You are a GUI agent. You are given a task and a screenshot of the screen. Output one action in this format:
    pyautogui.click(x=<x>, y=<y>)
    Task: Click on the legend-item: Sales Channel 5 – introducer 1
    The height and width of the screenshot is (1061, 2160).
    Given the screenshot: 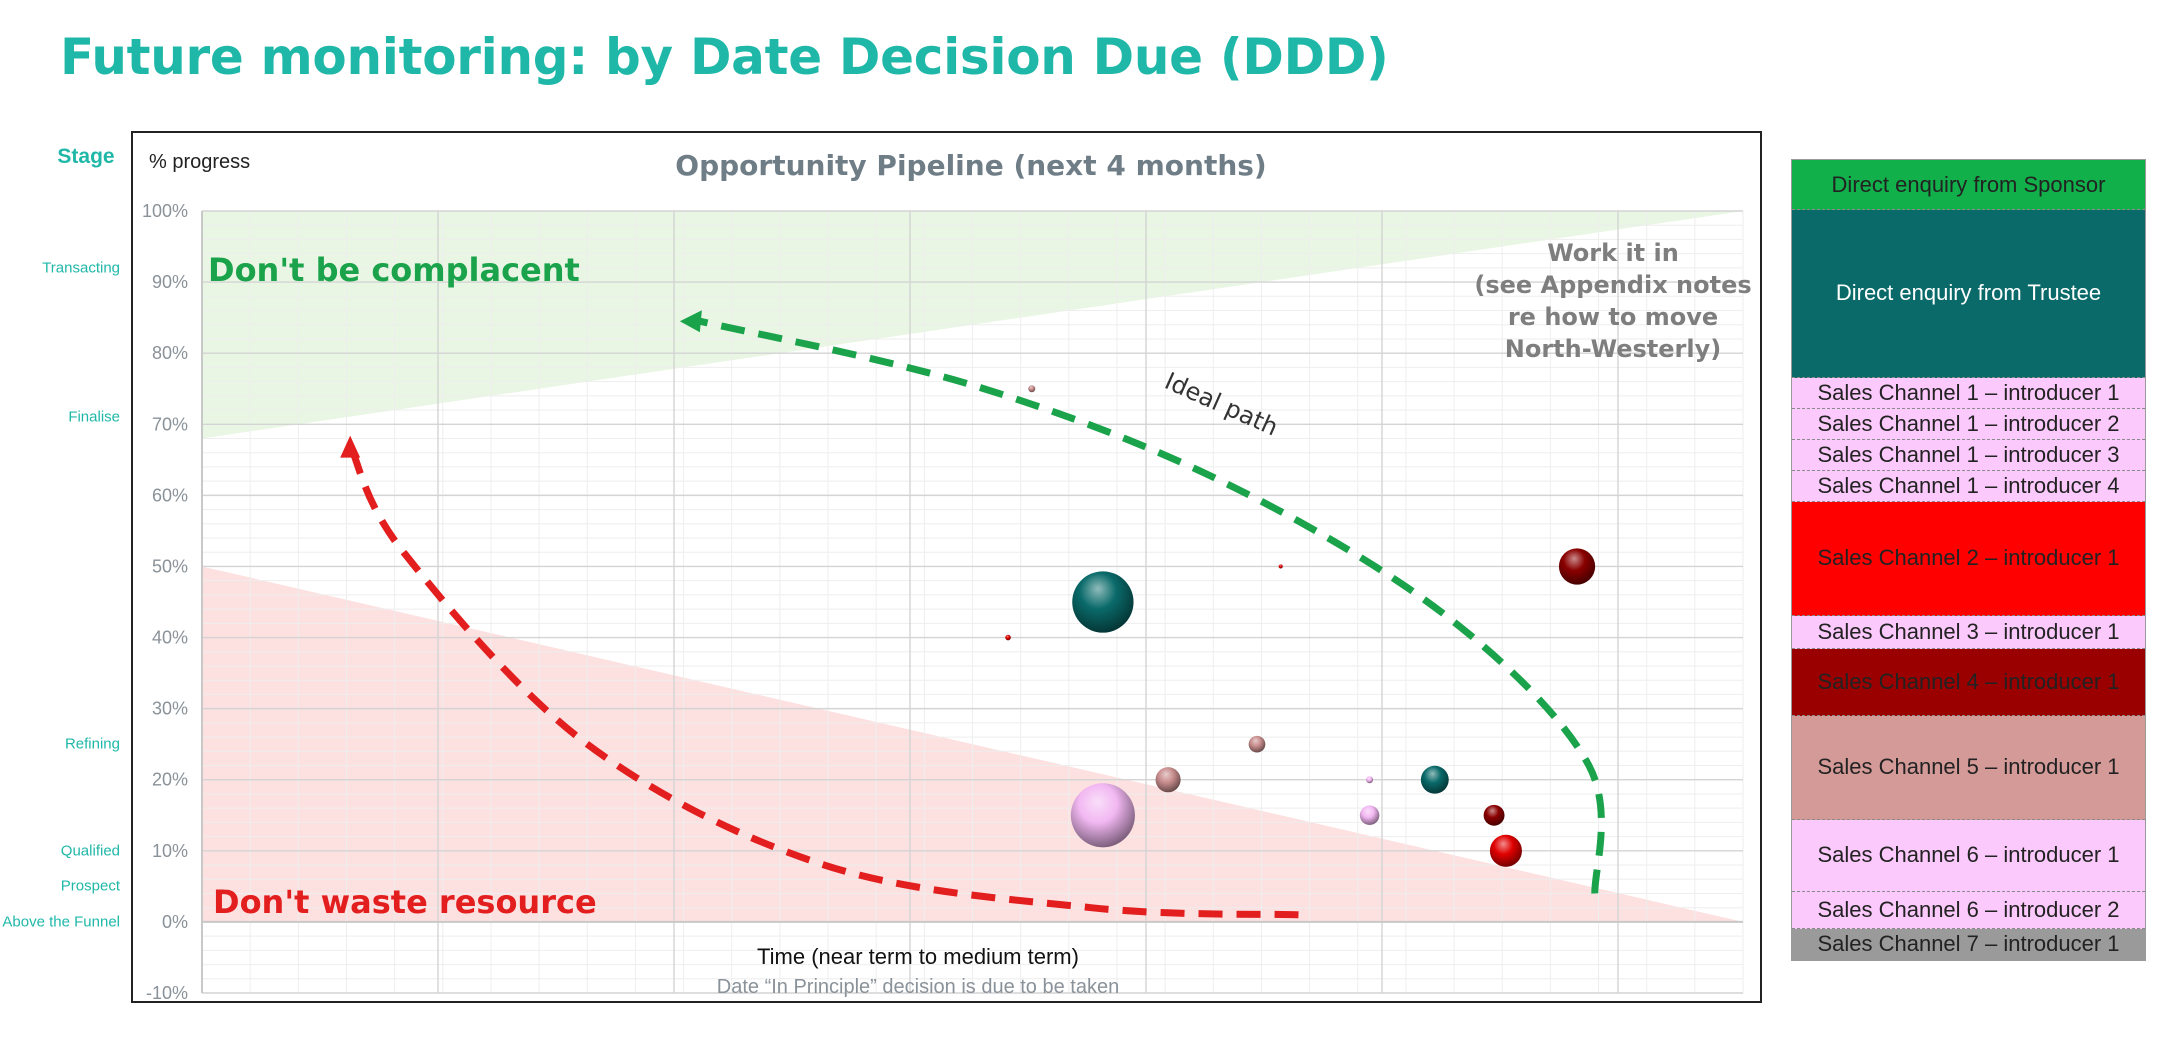 What is the action you would take?
    pyautogui.click(x=1968, y=768)
    